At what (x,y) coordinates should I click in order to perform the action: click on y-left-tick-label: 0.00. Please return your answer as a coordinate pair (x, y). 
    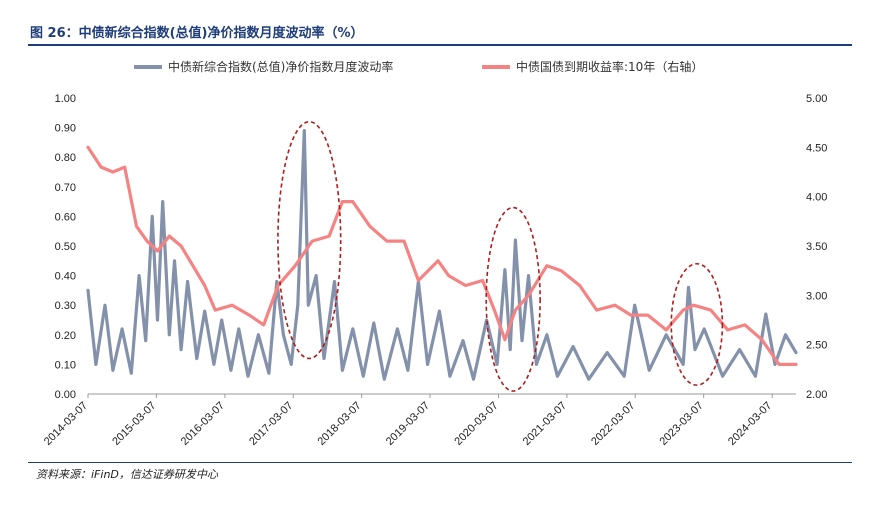
    Looking at the image, I should click on (65, 395).